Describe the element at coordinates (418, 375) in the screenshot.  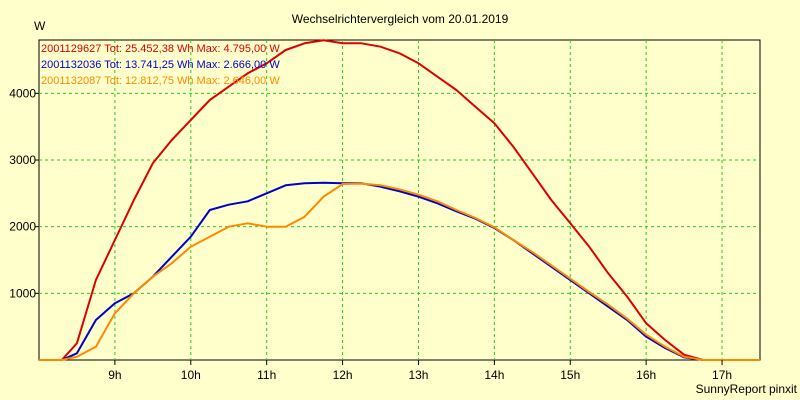
I see `x-tick-label: 13h` at that location.